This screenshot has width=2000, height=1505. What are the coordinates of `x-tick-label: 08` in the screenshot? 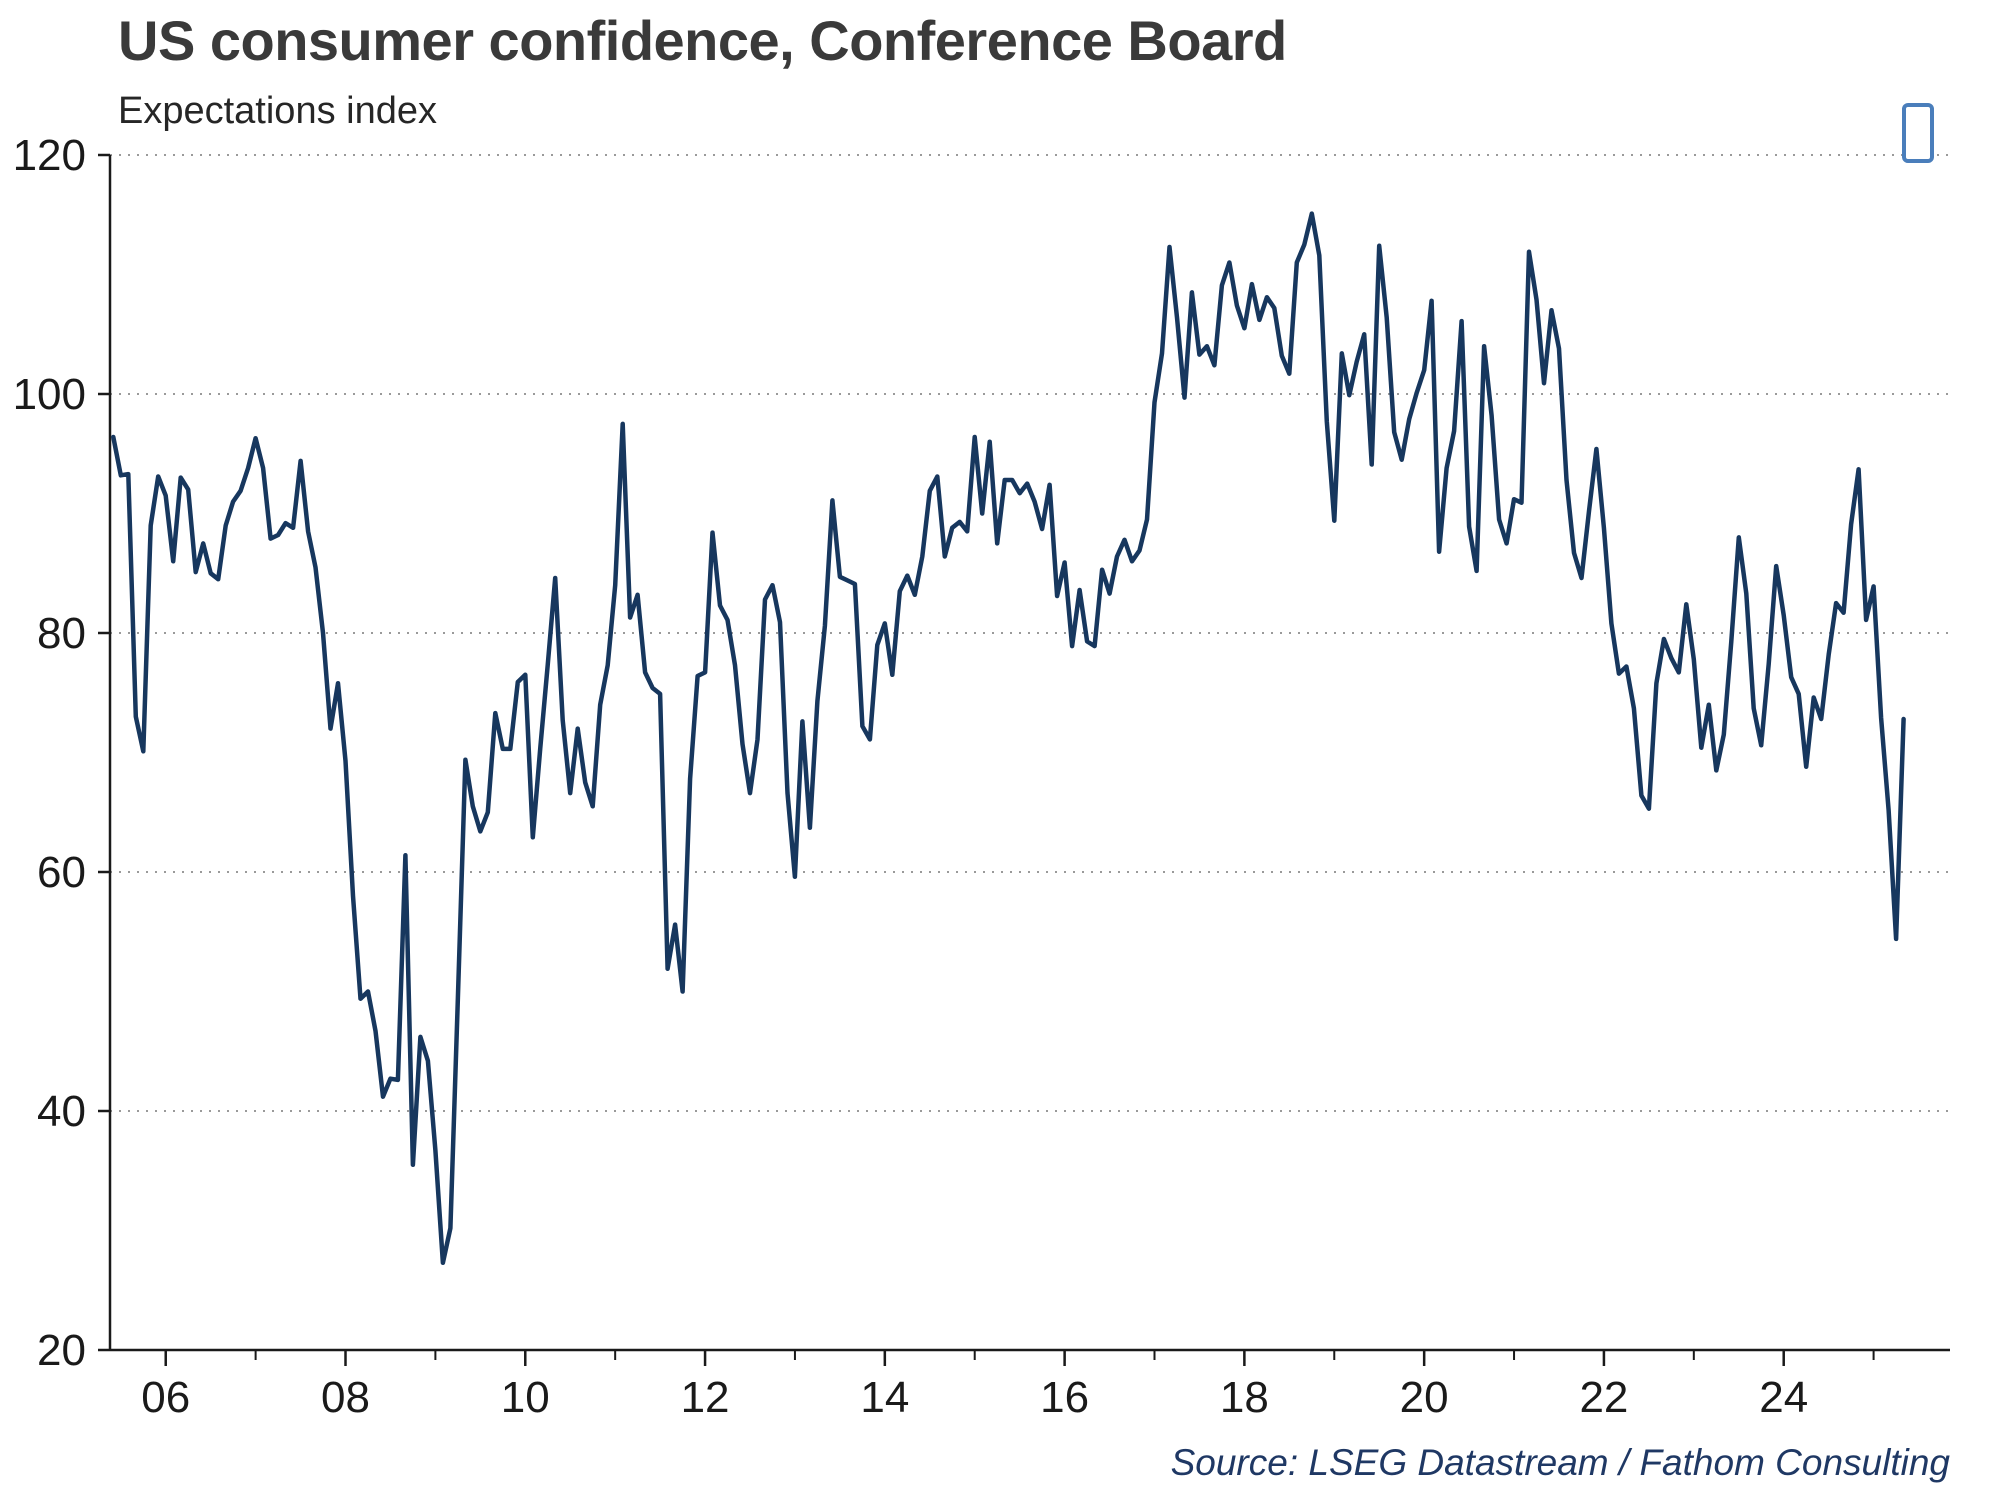 It's located at (345, 1397).